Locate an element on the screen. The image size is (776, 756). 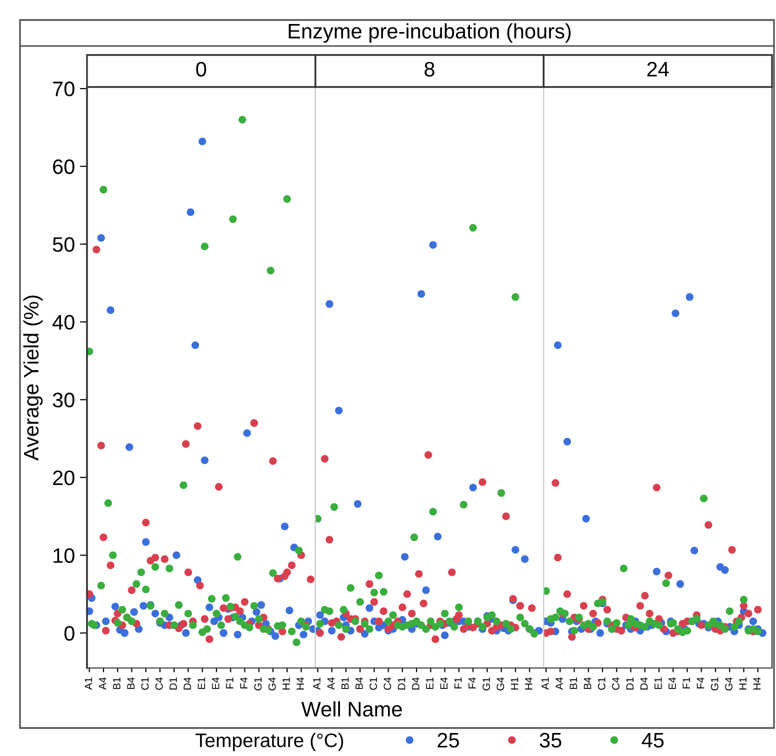
x-tick-label: E1 is located at coordinates (658, 683).